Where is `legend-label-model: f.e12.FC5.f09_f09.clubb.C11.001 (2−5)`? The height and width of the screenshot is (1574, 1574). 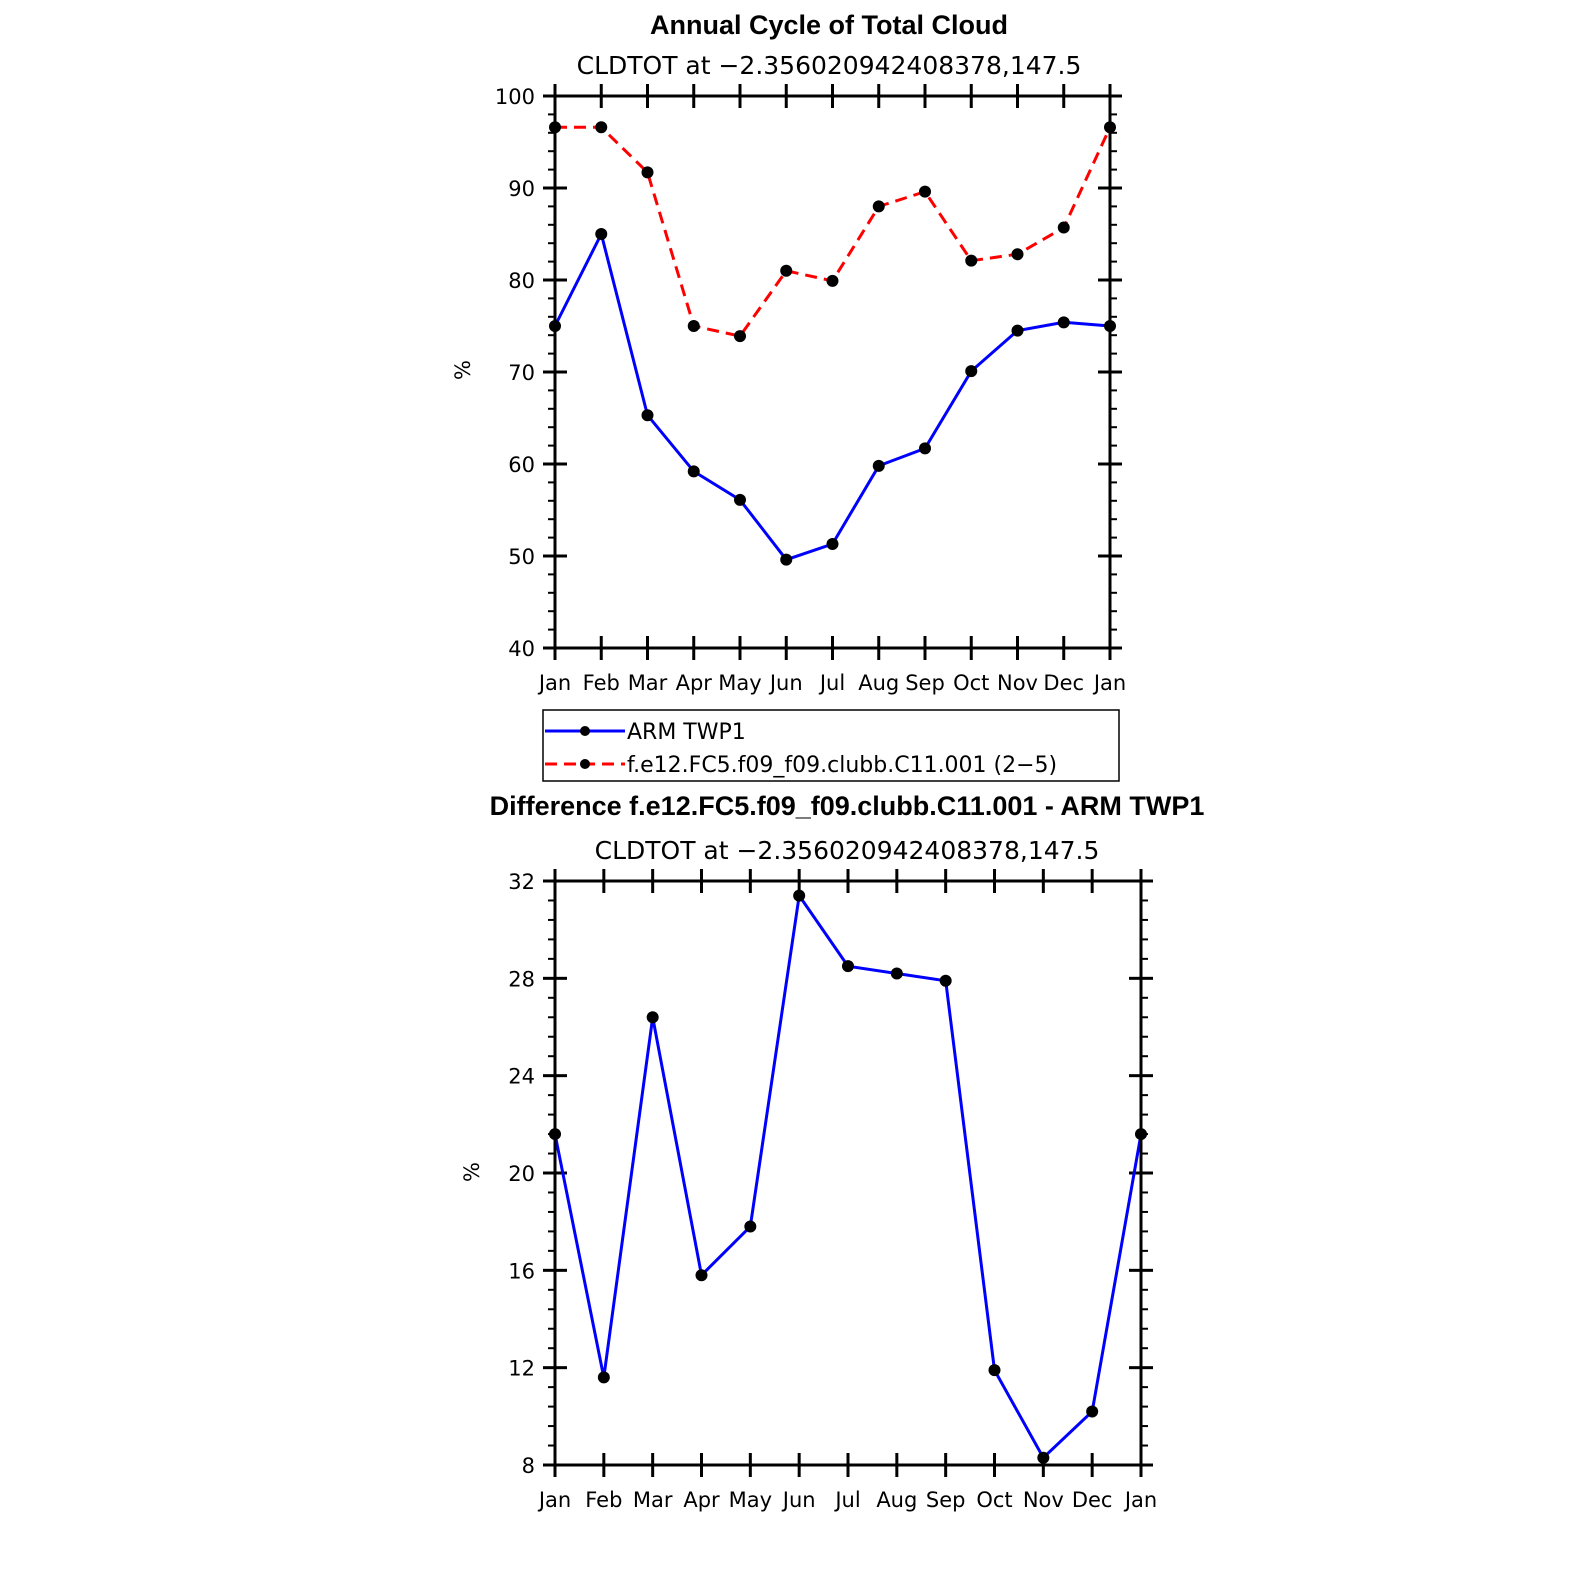 legend-label-model: f.e12.FC5.f09_f09.clubb.C11.001 (2−5) is located at coordinates (842, 765).